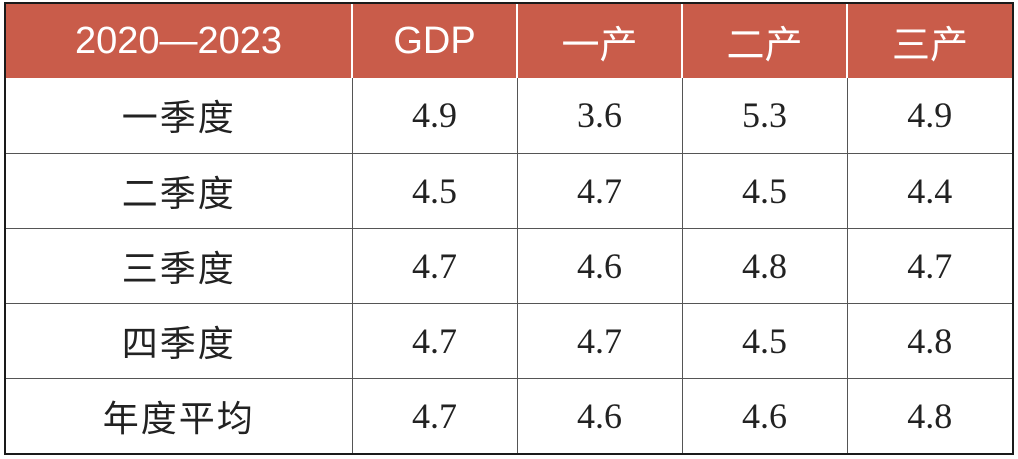  I want to click on cell-tertiary: 4.4, so click(929, 190).